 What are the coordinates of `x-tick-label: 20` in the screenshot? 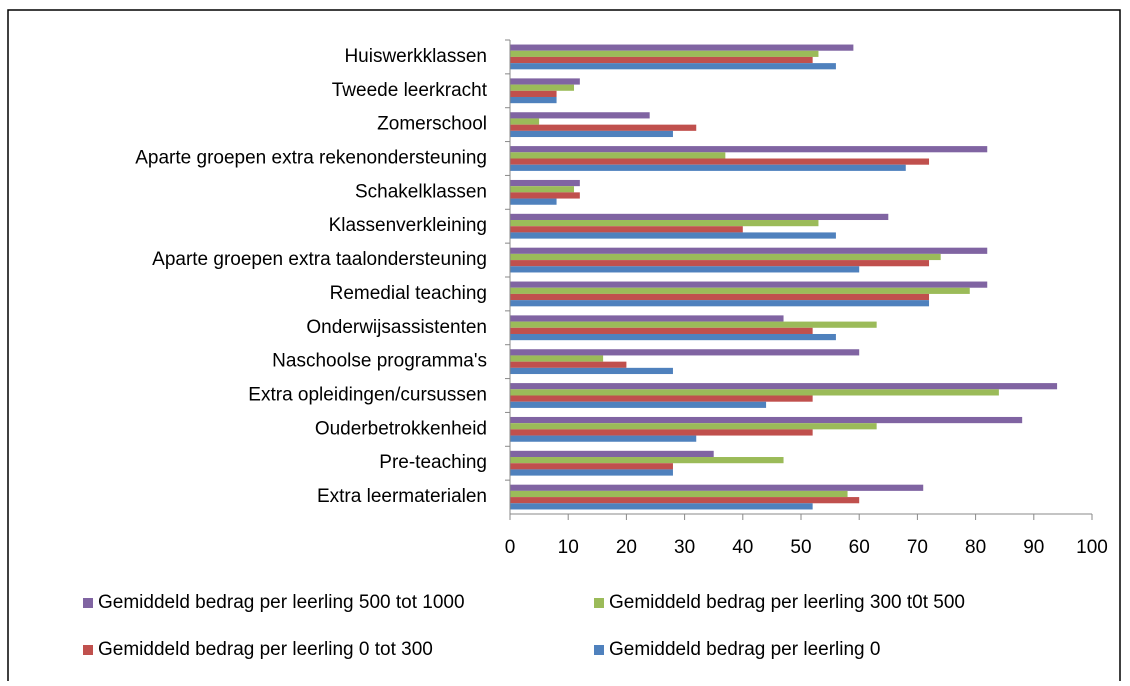 It's located at (626, 547).